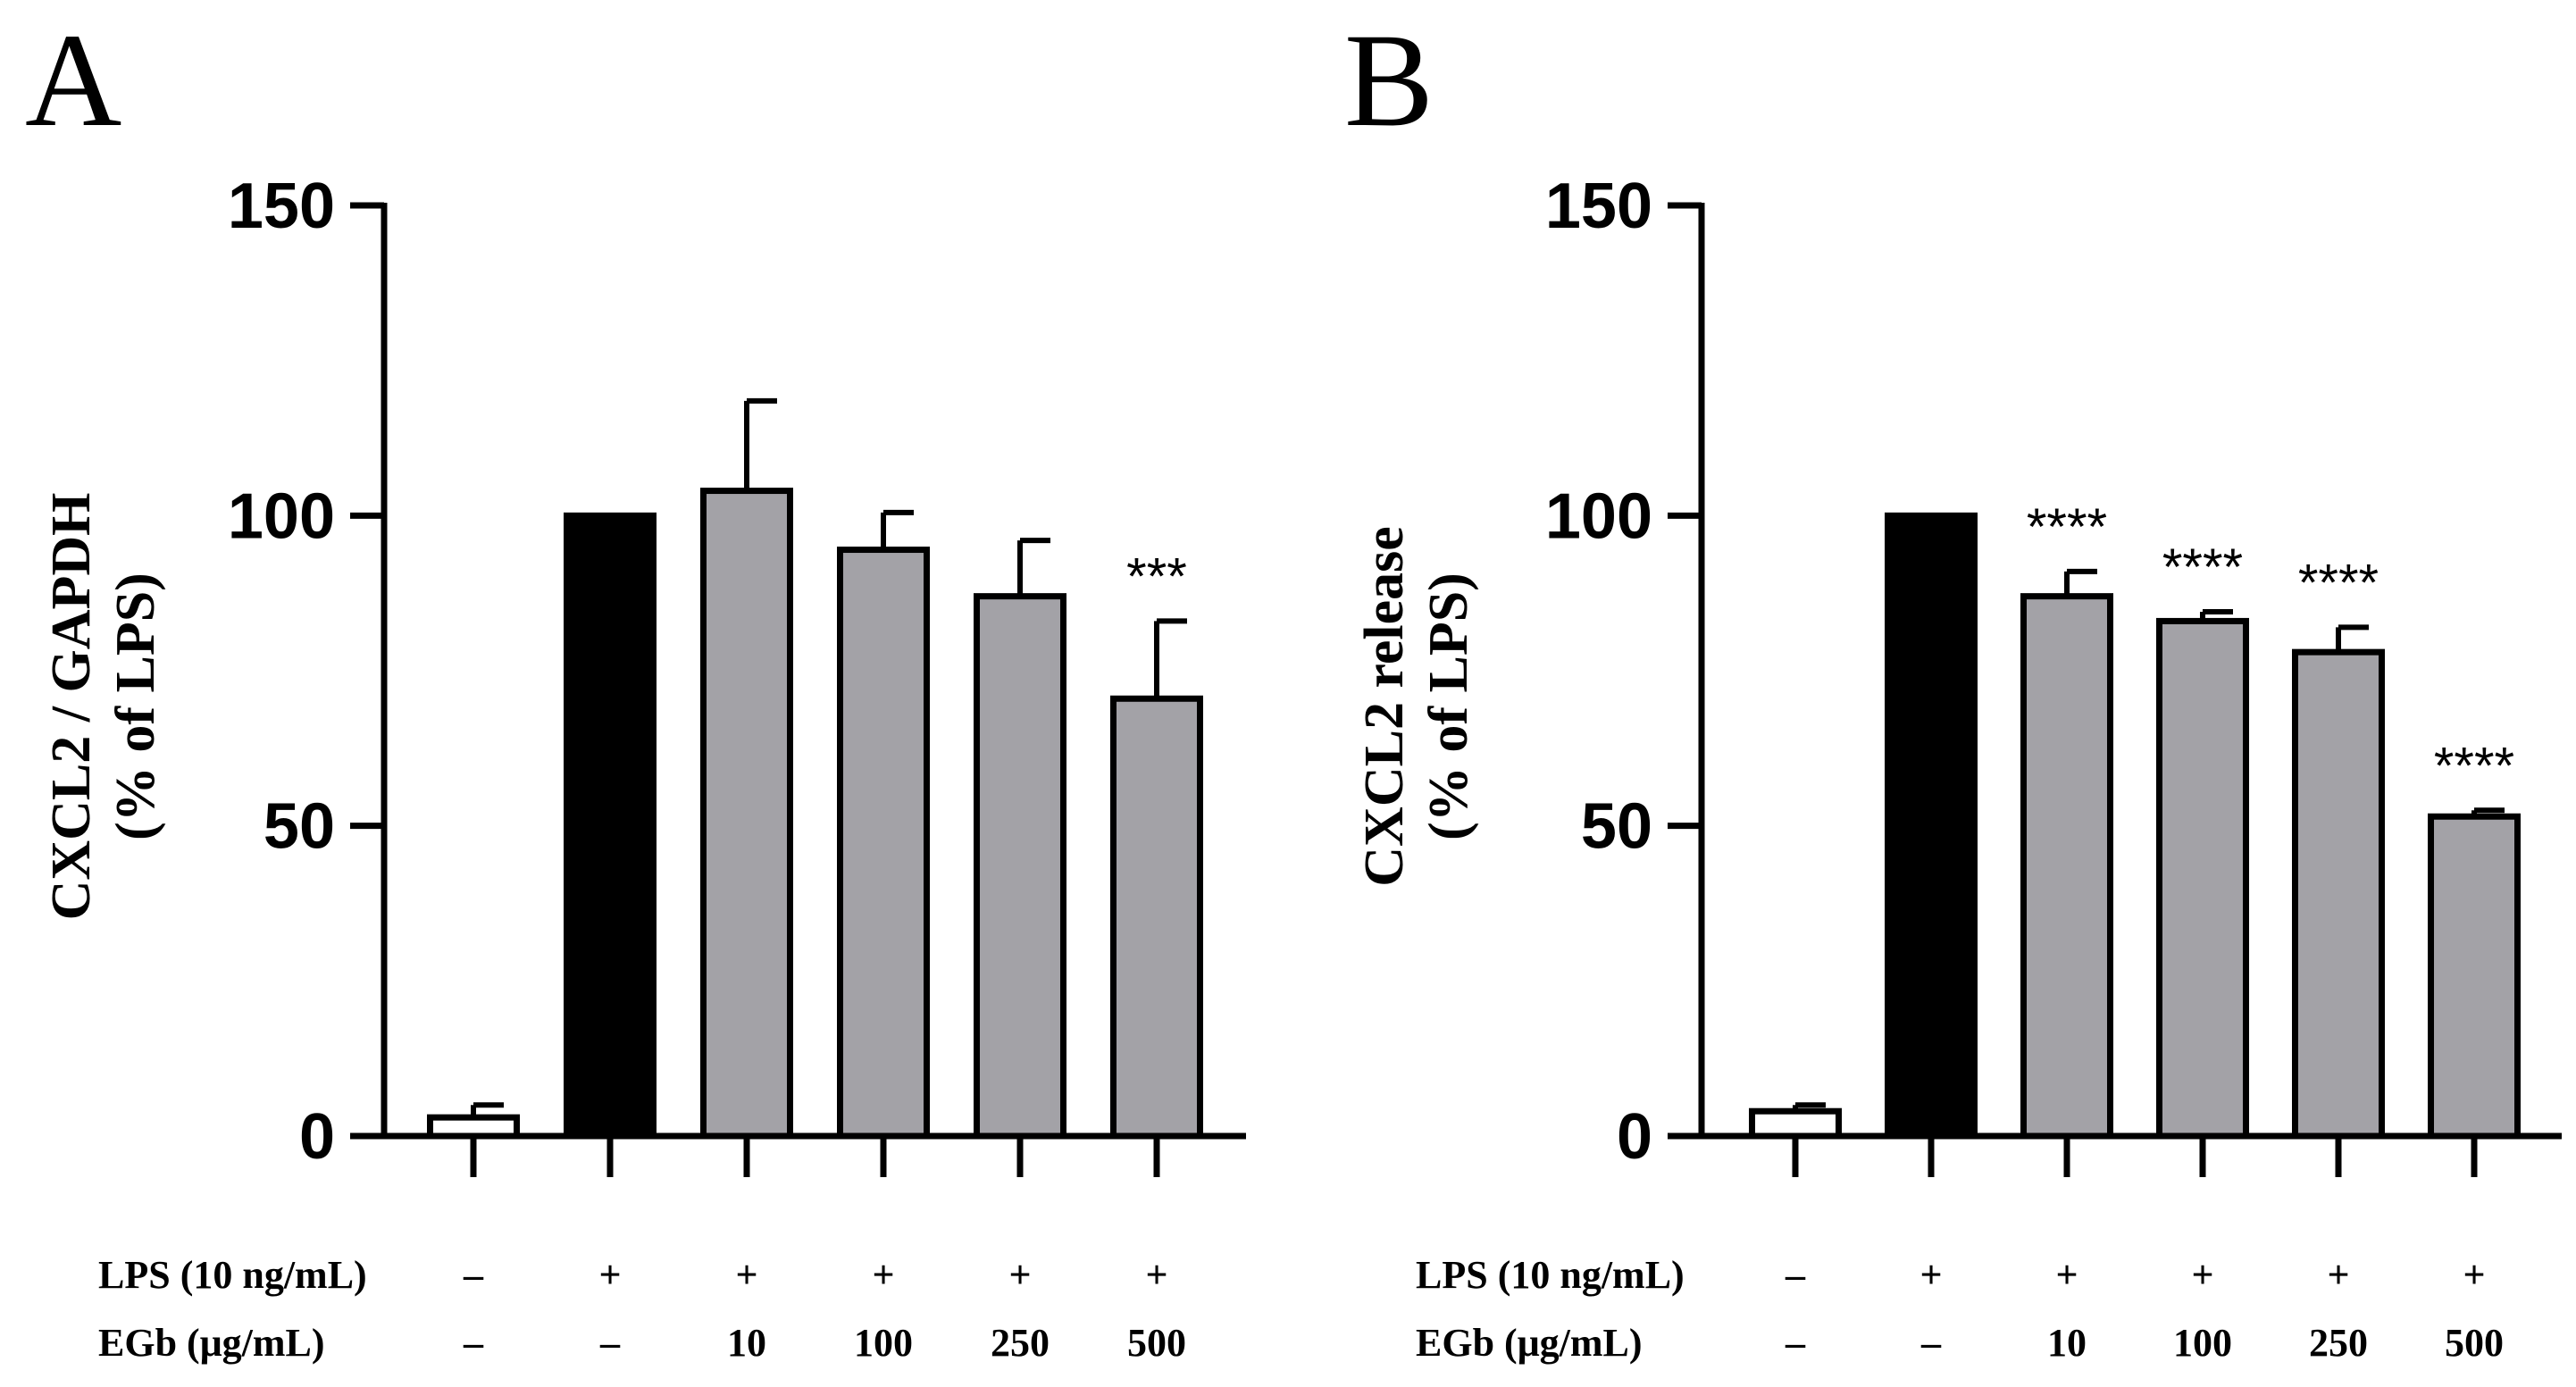  What do you see at coordinates (1389, 81) in the screenshot?
I see `panel-letter: B` at bounding box center [1389, 81].